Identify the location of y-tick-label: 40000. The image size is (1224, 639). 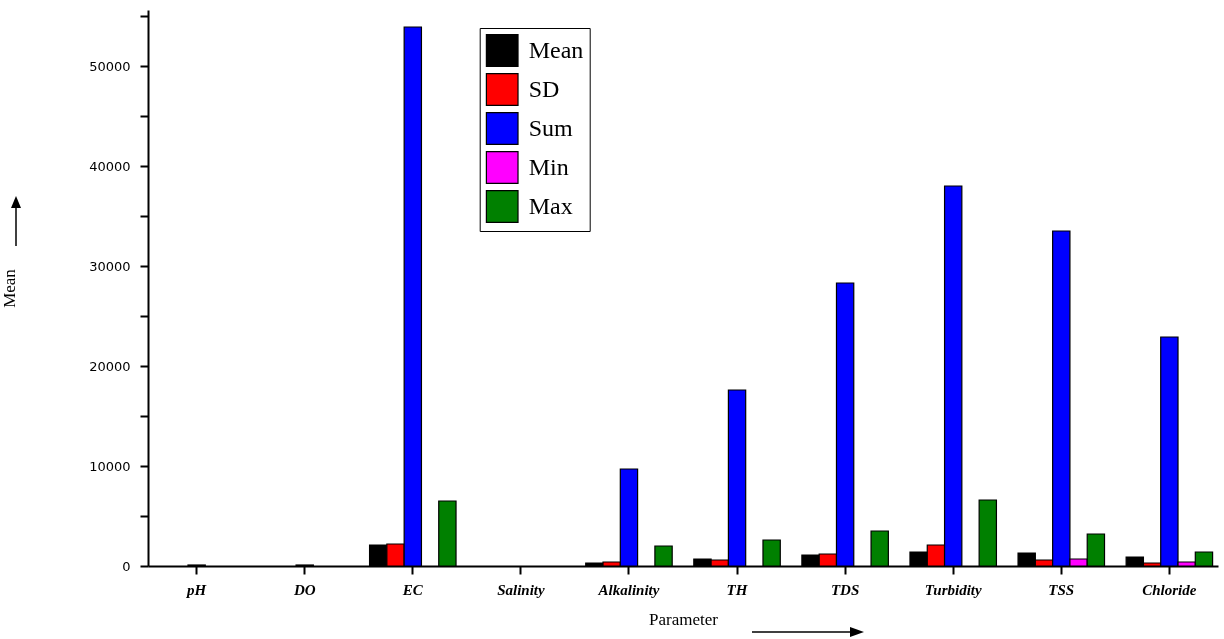
(110, 166).